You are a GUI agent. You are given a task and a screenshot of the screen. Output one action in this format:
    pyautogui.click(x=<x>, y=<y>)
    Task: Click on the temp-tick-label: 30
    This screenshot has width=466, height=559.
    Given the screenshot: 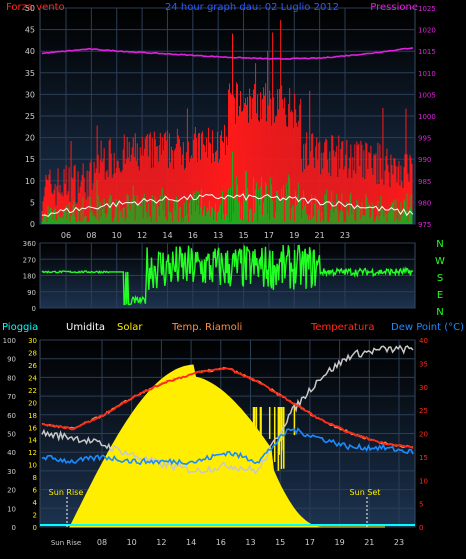 What is the action you would take?
    pyautogui.click(x=423, y=388)
    